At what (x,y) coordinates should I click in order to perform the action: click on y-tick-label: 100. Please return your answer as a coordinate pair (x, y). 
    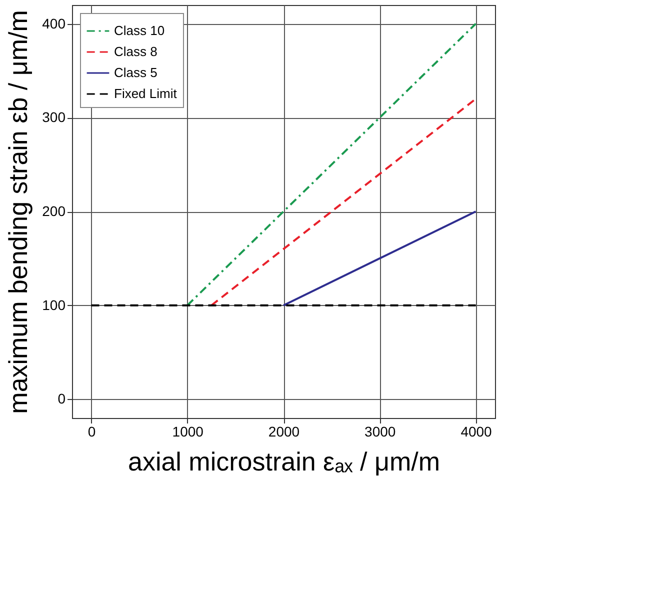
    Looking at the image, I should click on (54, 304).